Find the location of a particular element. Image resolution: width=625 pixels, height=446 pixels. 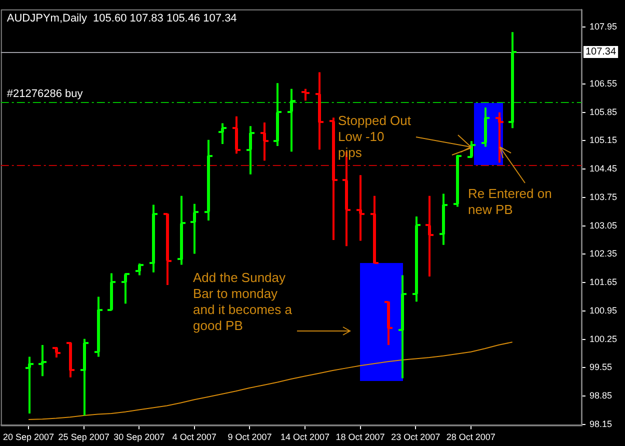

y-tick-label: 105.15 is located at coordinates (603, 140).